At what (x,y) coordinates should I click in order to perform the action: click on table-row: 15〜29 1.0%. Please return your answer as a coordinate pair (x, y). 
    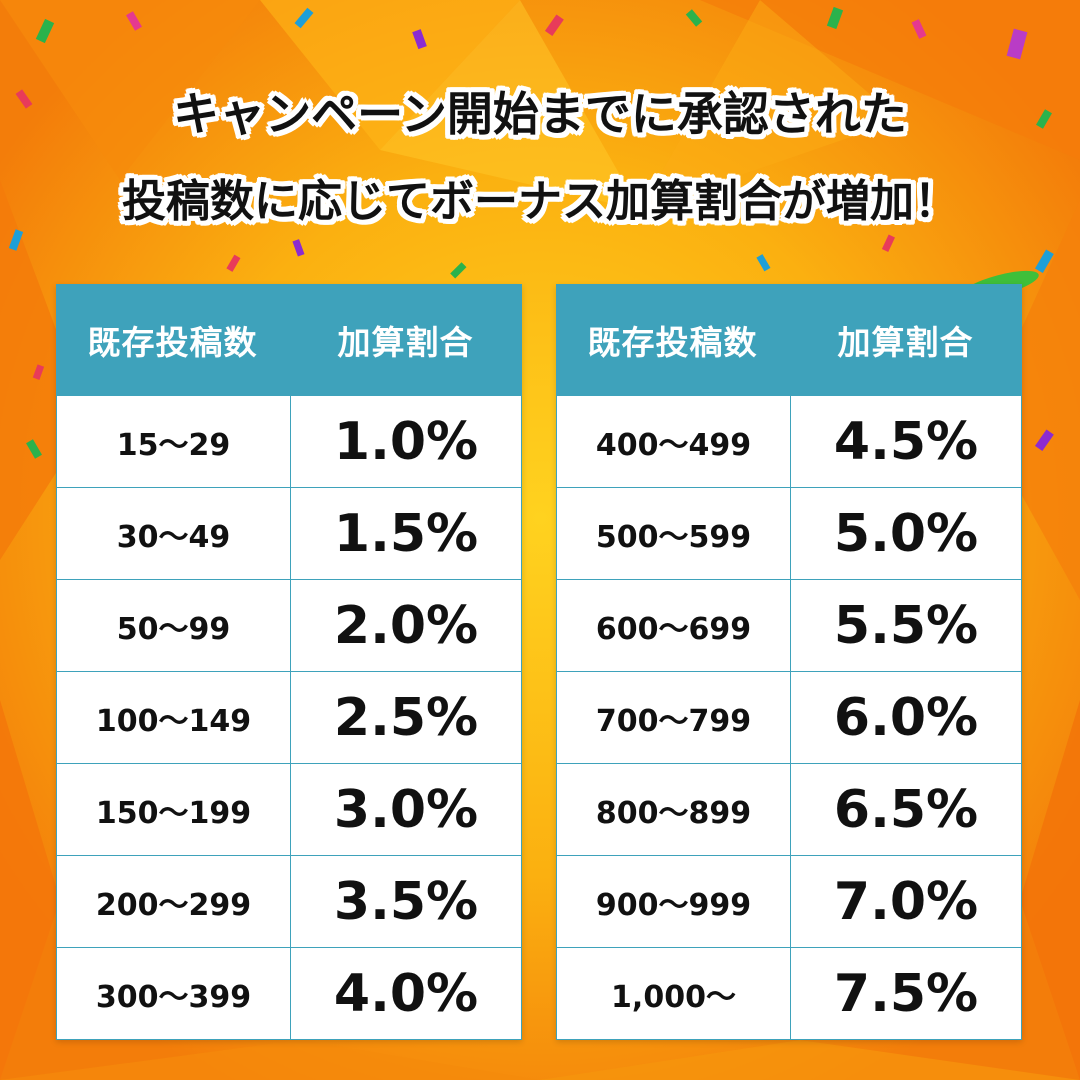
    Looking at the image, I should click on (289, 441).